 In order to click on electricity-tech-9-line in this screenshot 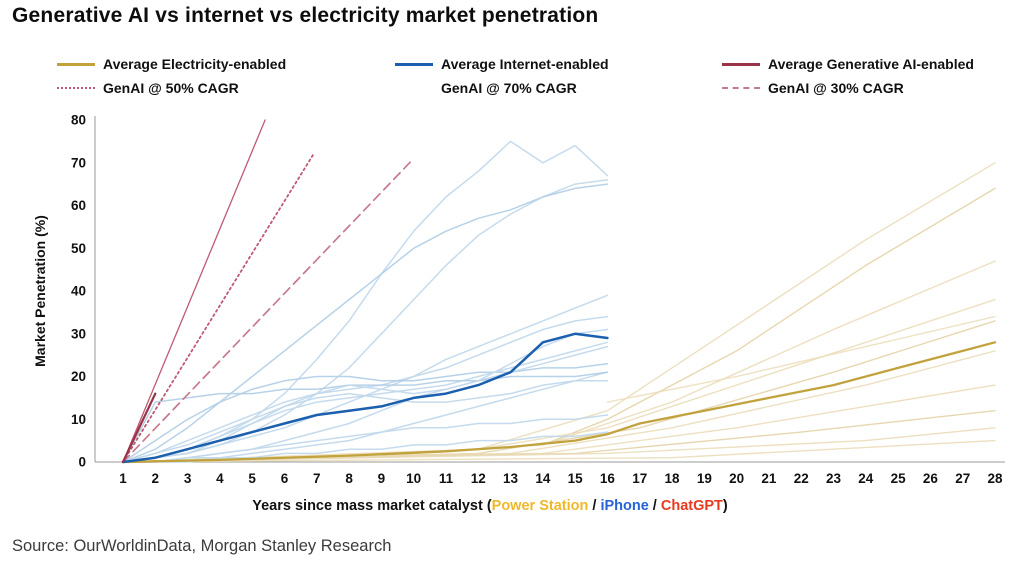, I will do `click(559, 445)`.